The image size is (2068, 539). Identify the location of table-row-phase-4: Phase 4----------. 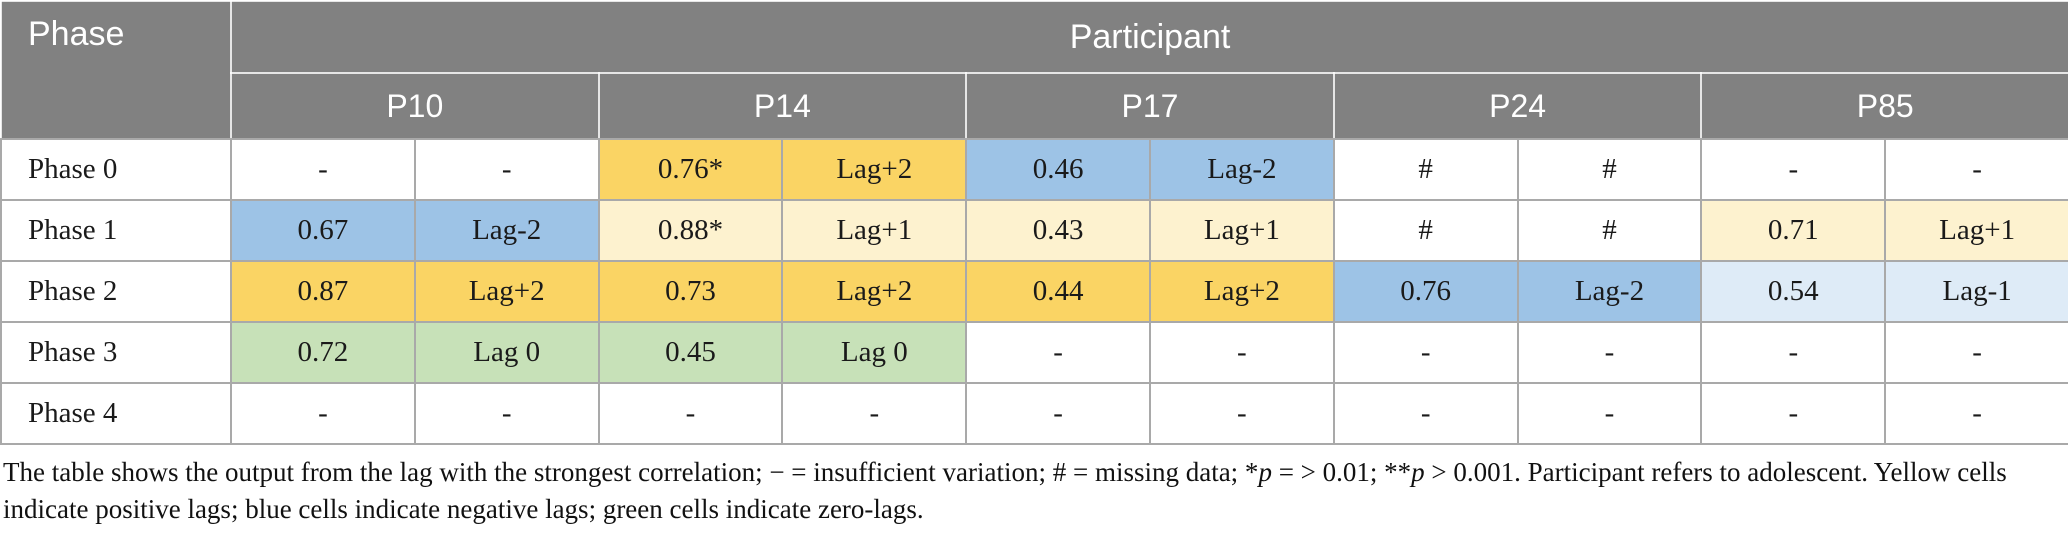
(1034, 413).